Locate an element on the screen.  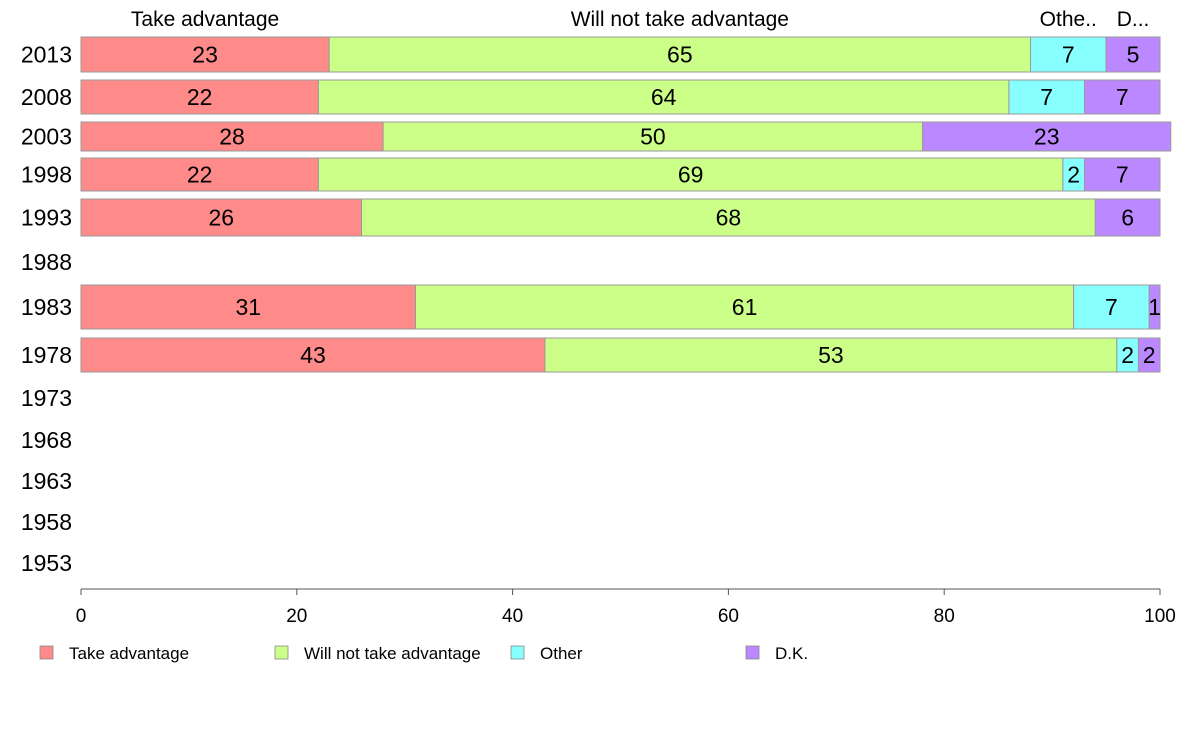
y-label-1958: 1958 is located at coordinates (46, 522).